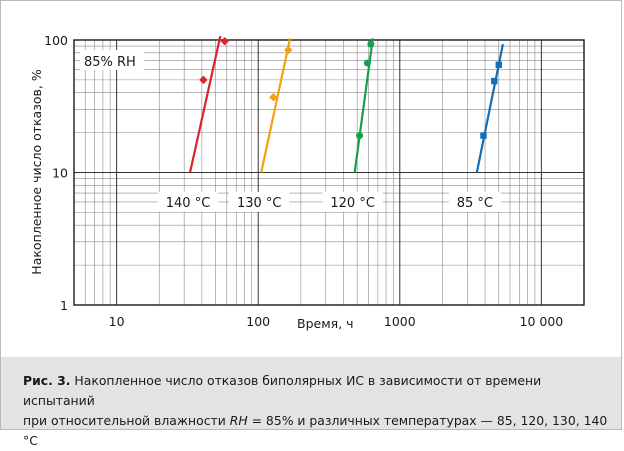 This screenshot has width=624, height=451. I want to click on annotation-background, so click(112, 60).